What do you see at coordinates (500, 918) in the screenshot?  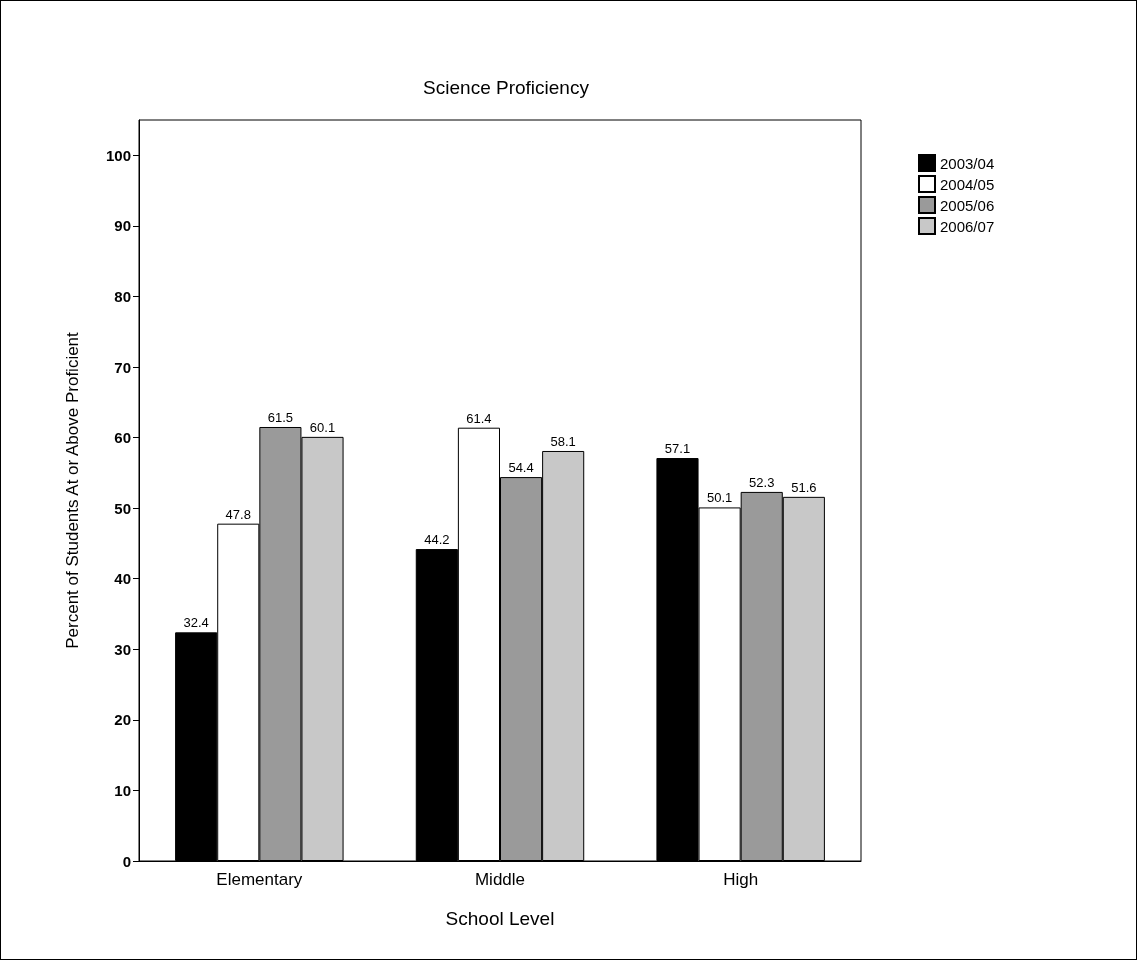 I see `x-axis-title: School Level` at bounding box center [500, 918].